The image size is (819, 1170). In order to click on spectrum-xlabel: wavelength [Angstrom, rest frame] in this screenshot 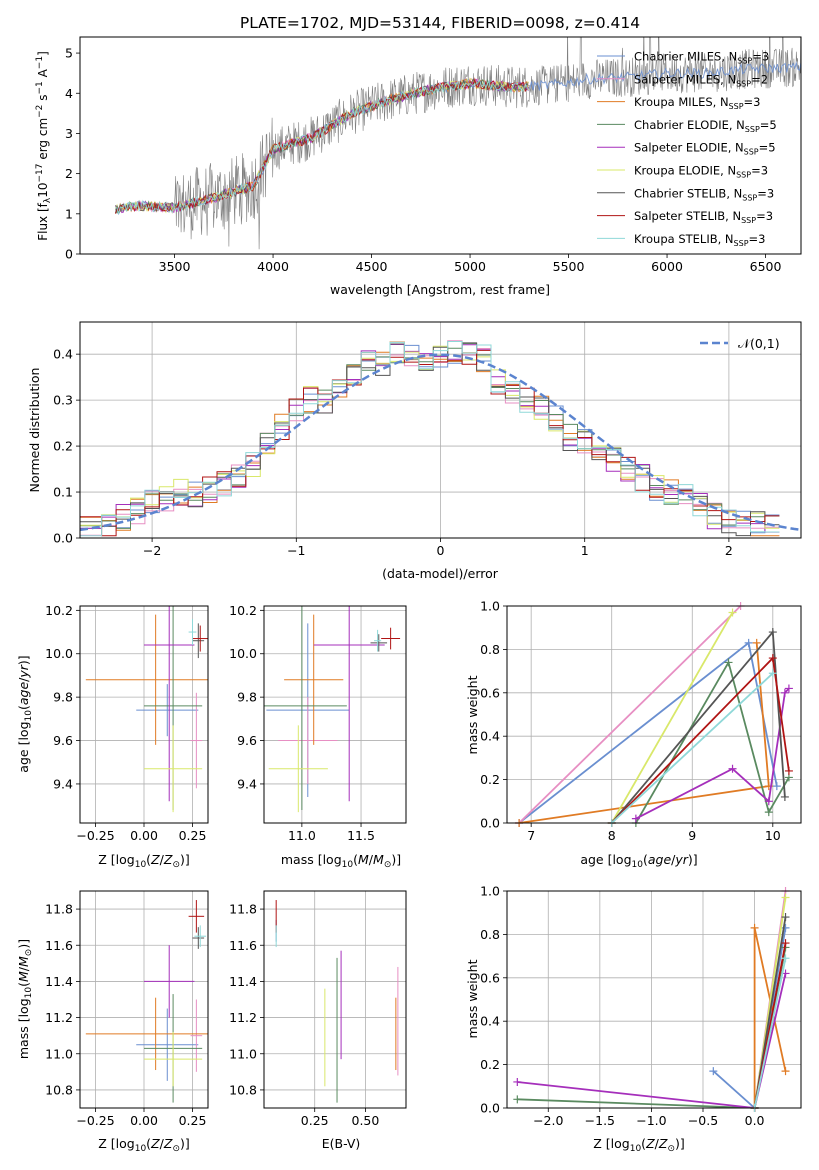, I will do `click(440, 289)`.